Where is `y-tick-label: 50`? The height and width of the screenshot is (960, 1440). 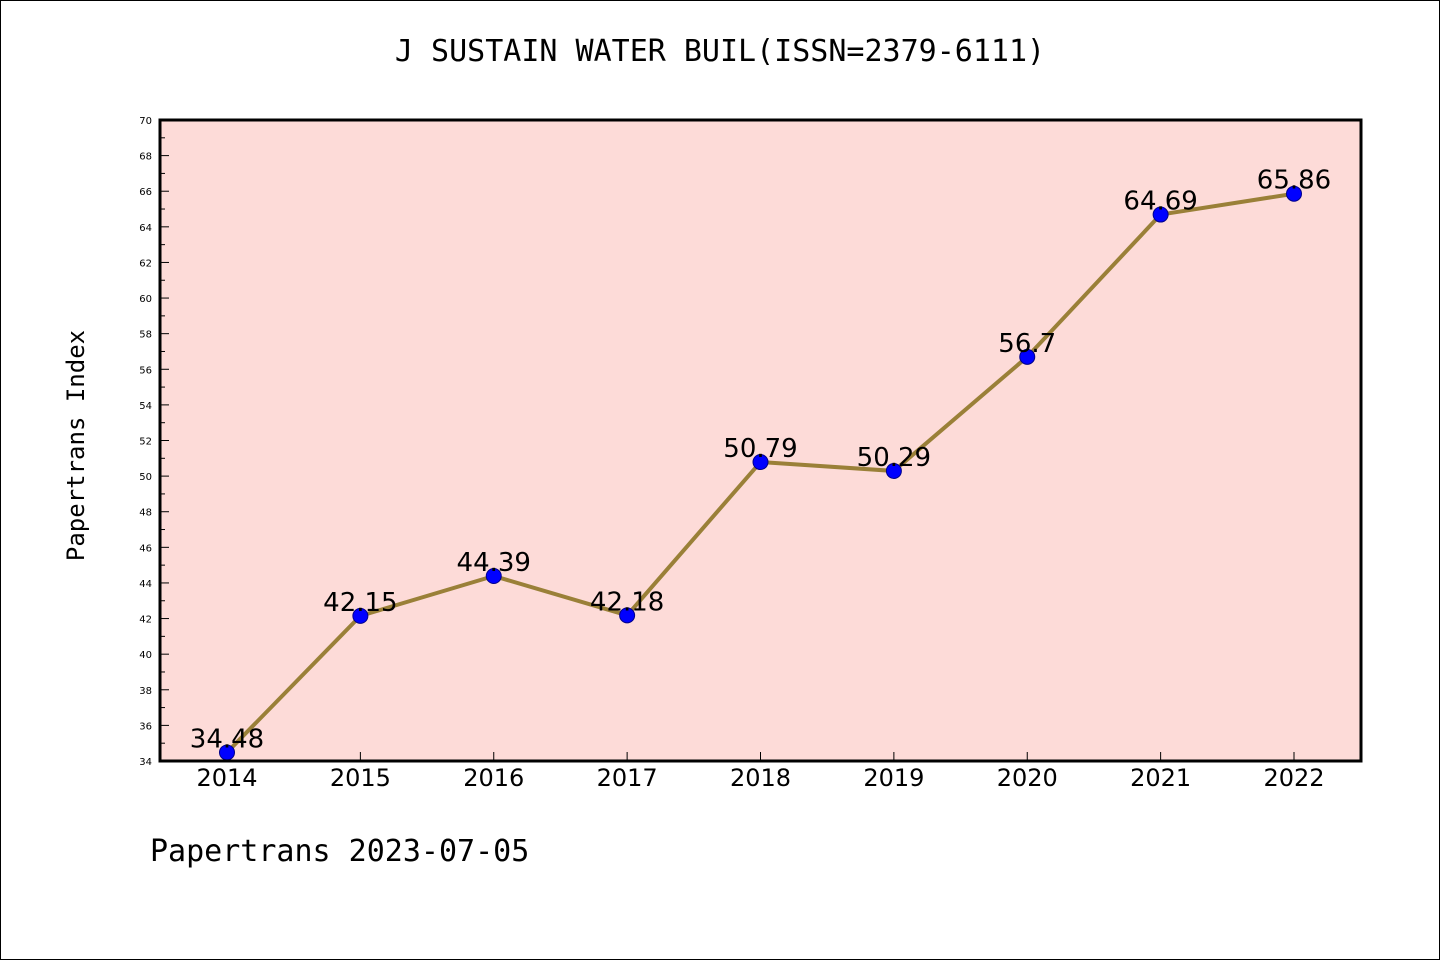
y-tick-label: 50 is located at coordinates (145, 477).